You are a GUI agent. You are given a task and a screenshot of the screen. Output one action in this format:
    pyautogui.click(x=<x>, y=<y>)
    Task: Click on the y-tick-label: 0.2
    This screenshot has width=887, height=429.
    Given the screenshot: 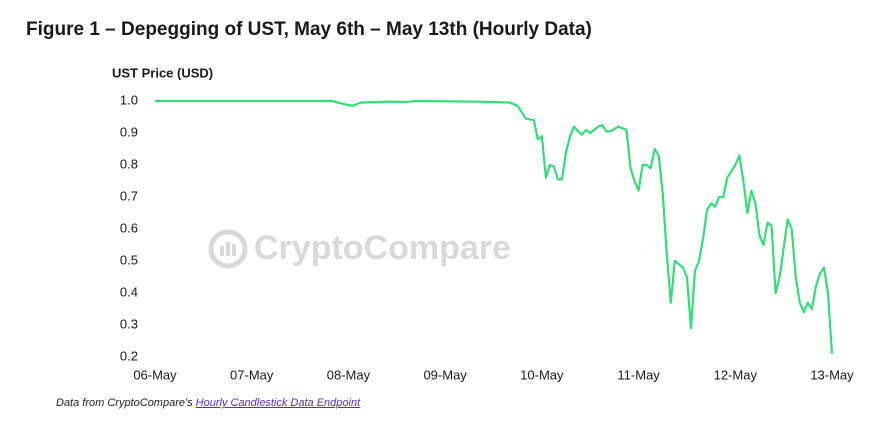 What is the action you would take?
    pyautogui.click(x=129, y=355)
    